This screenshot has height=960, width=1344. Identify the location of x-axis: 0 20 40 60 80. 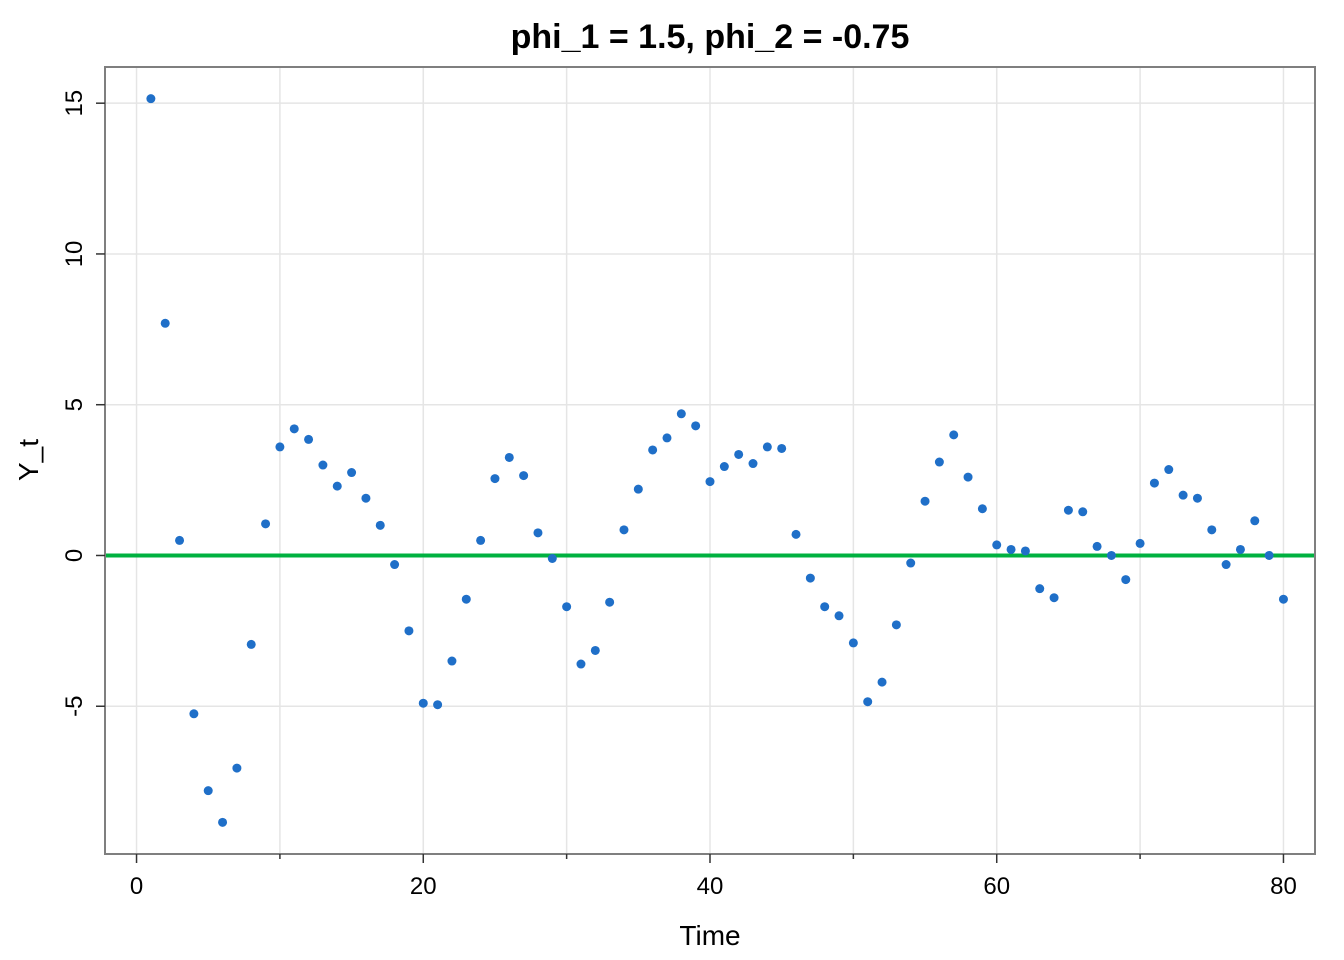
(713, 877).